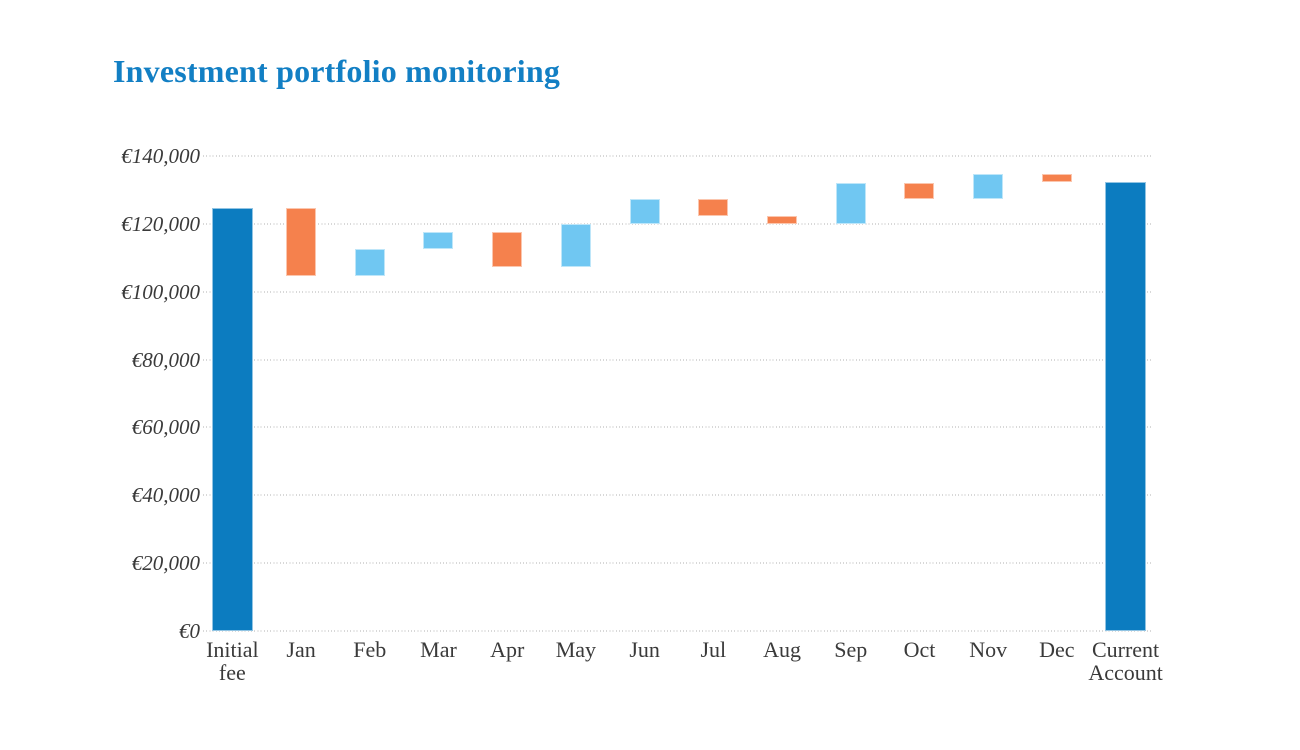  I want to click on bar-jan, so click(301, 241).